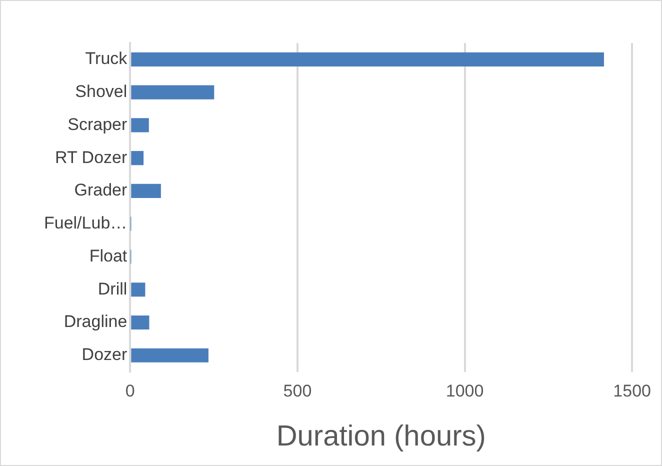 The image size is (662, 466). I want to click on x-tick-label: 500, so click(297, 391).